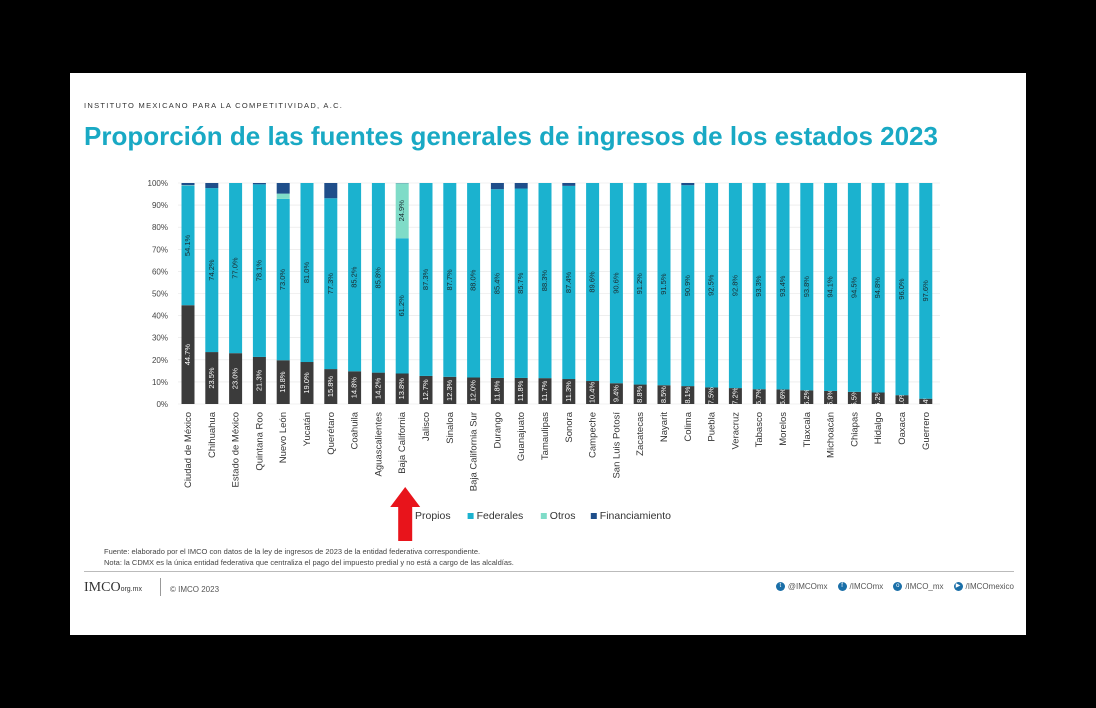 This screenshot has width=1096, height=708. I want to click on data-label-propios: 9.4%, so click(615, 393).